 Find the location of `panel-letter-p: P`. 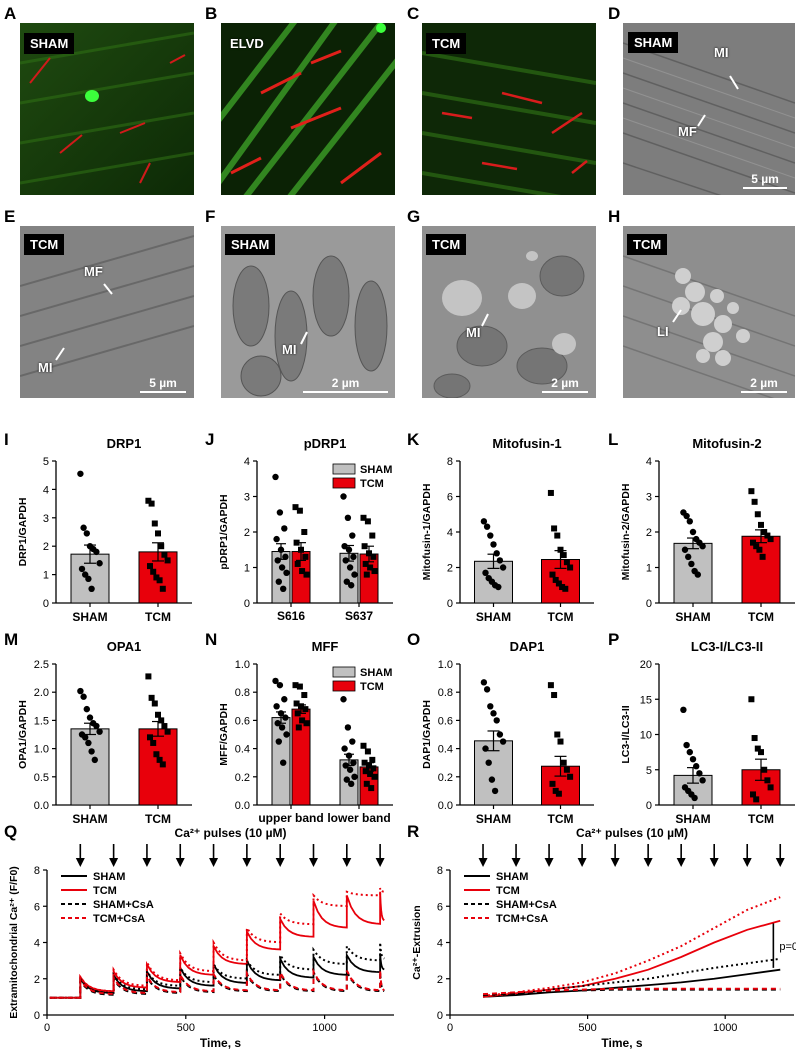

panel-letter-p: P is located at coordinates (614, 639).